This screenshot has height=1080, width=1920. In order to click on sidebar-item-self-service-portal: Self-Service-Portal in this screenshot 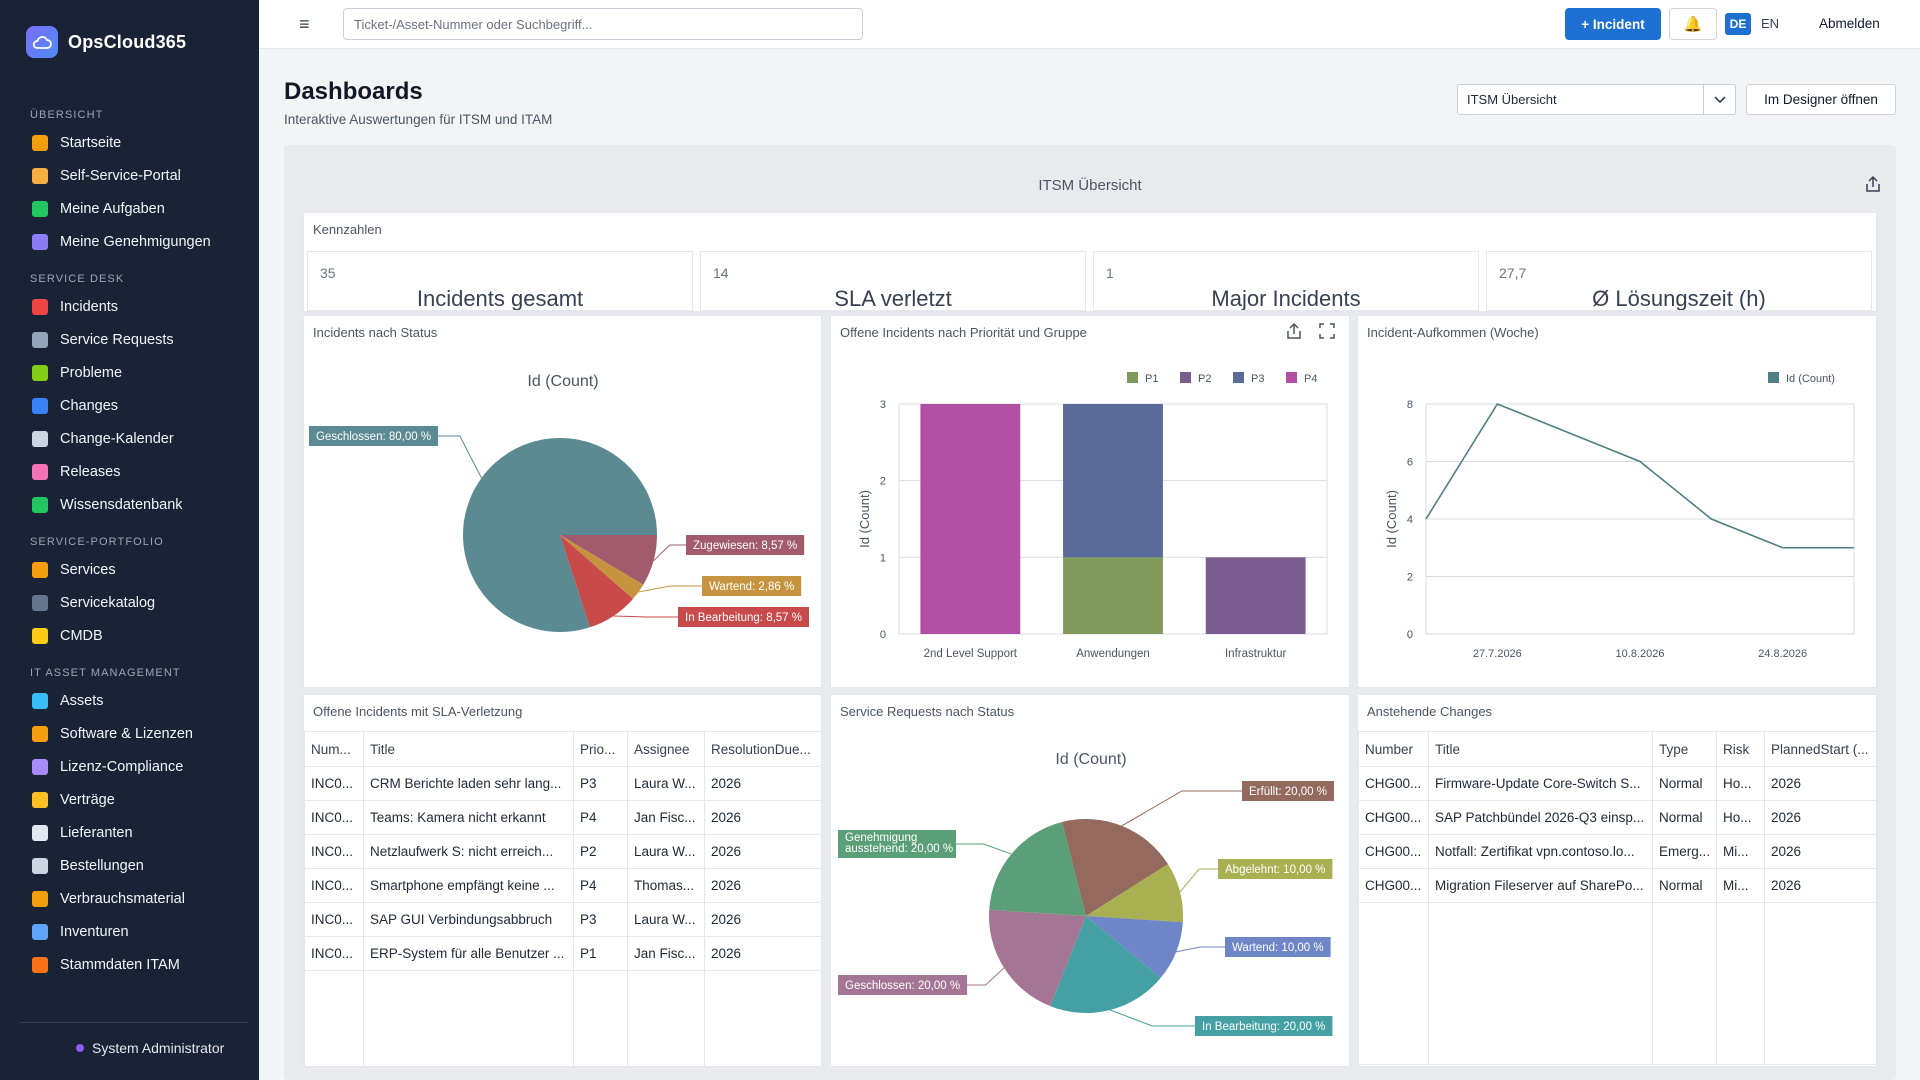, I will do `click(129, 175)`.